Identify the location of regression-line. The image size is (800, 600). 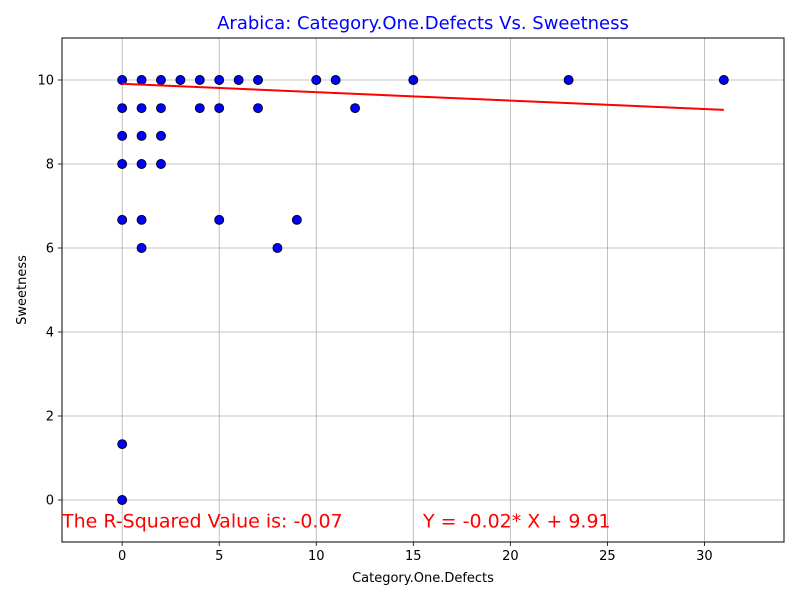
(423, 96).